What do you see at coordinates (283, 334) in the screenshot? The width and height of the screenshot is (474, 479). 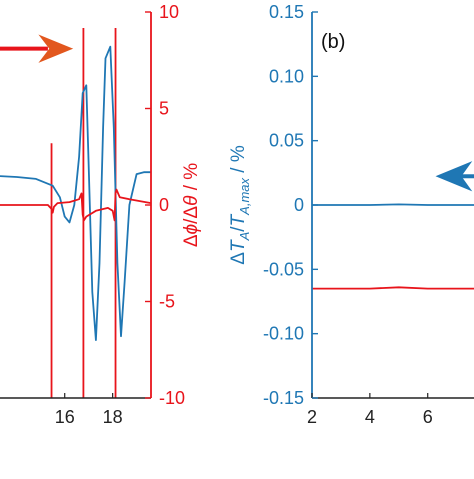 I see `y-tick-label--0.1: -0.10` at bounding box center [283, 334].